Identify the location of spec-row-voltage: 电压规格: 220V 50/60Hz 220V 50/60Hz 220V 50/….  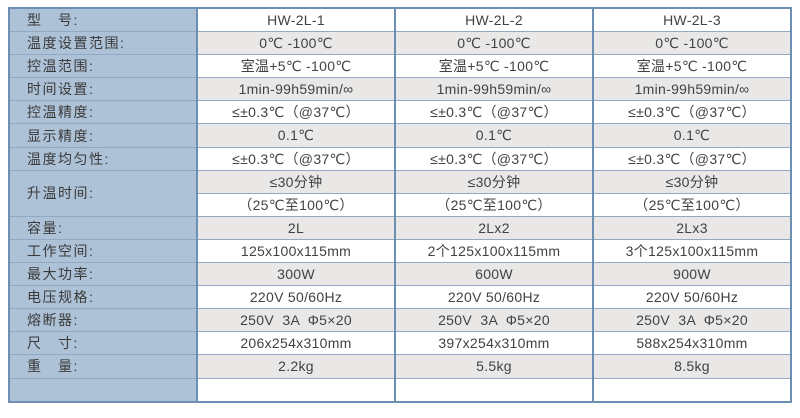
(400, 297).